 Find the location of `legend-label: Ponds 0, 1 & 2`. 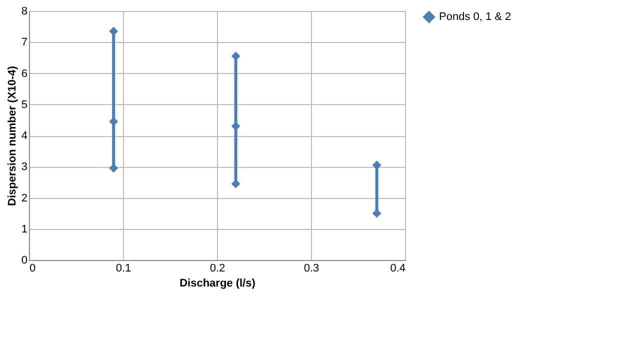

legend-label: Ponds 0, 1 & 2 is located at coordinates (475, 17).